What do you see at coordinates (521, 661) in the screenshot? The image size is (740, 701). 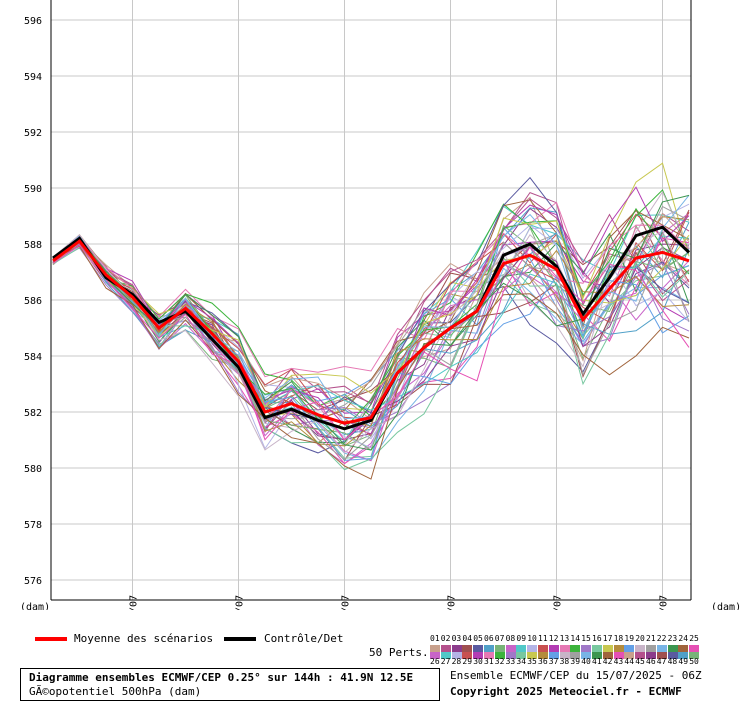 I see `pert-number: 34` at bounding box center [521, 661].